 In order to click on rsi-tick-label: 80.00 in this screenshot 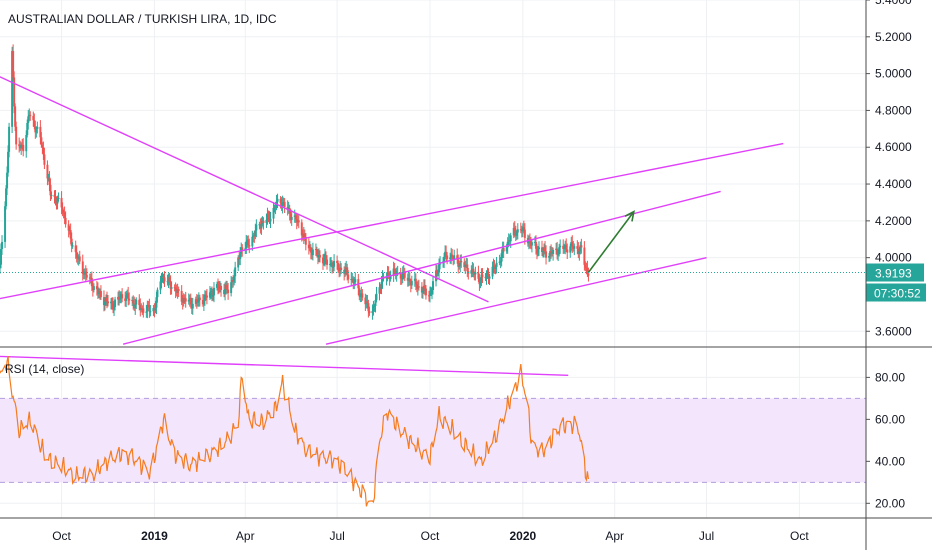, I will do `click(890, 377)`.